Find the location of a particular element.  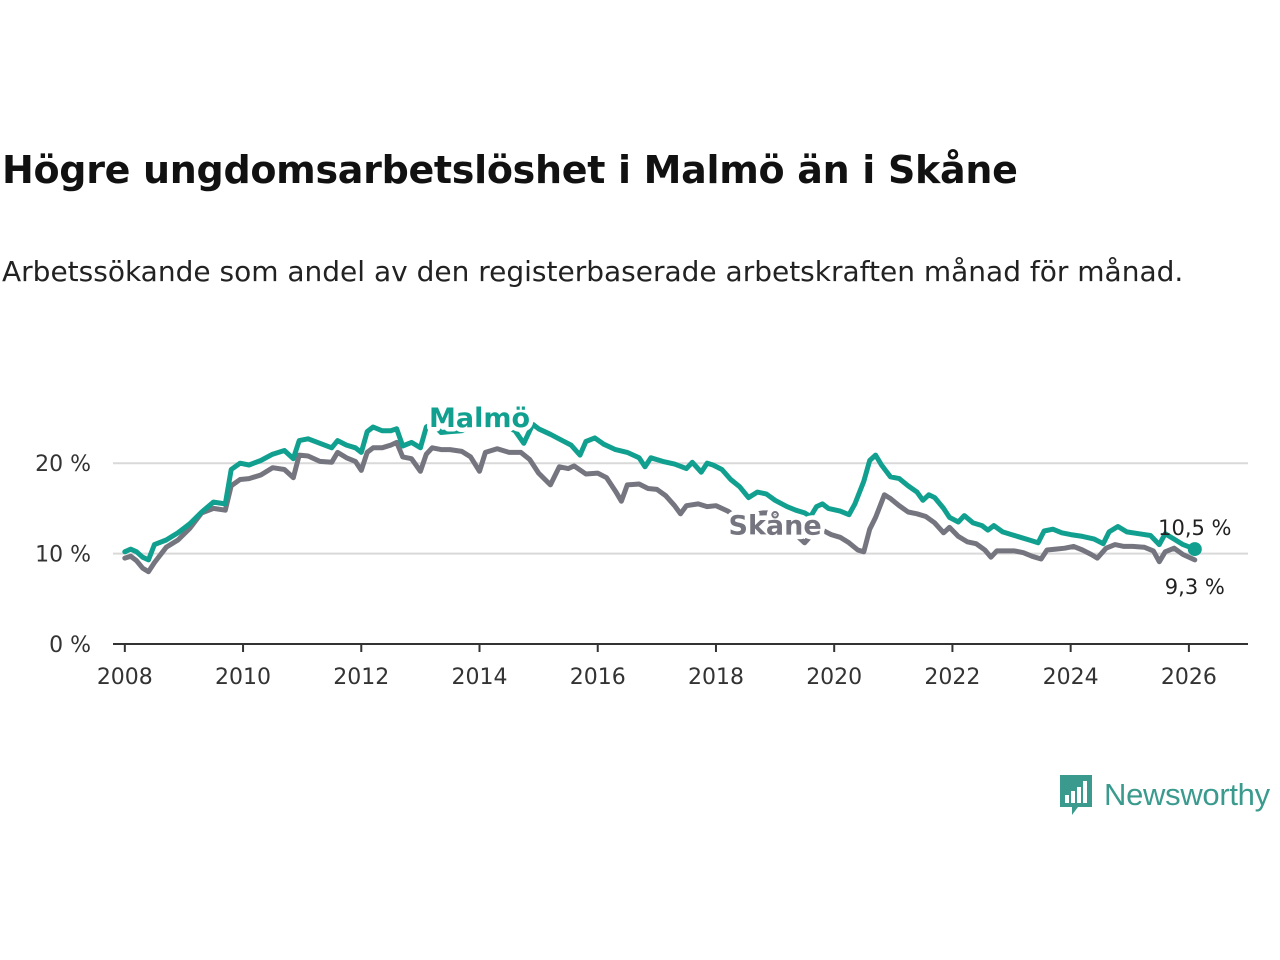

bar-chart-speech-bubble-icon is located at coordinates (1076, 795).